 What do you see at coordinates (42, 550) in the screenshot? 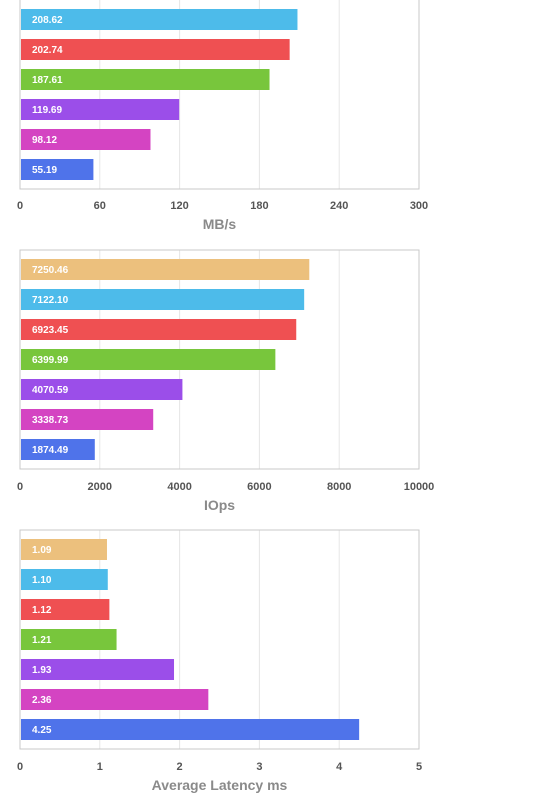
I see `bar-value-label: 1.09` at bounding box center [42, 550].